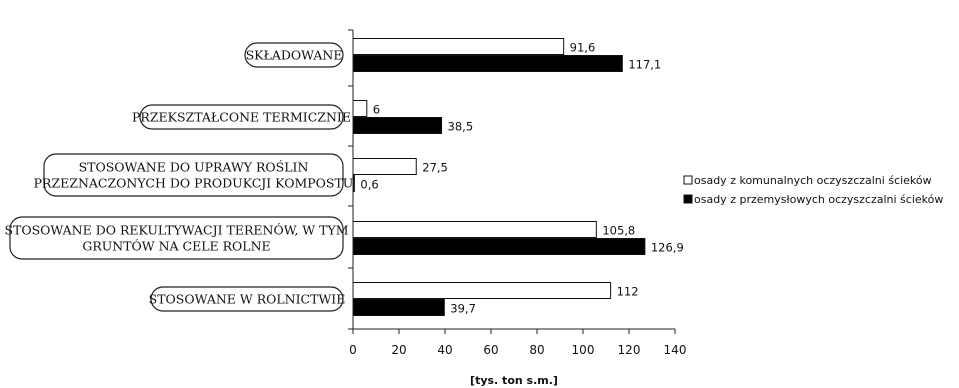 This screenshot has width=959, height=388. What do you see at coordinates (376, 110) in the screenshot?
I see `data-label: 6` at bounding box center [376, 110].